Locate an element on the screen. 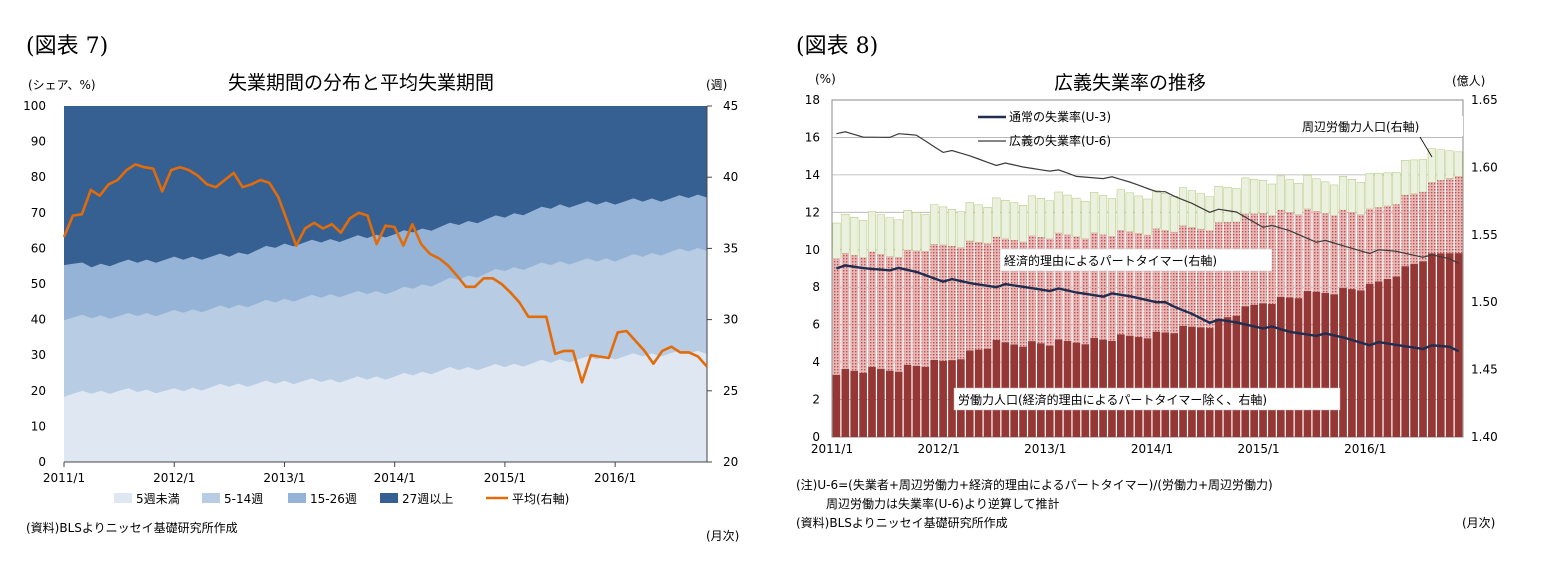 The width and height of the screenshot is (1543, 568). y-right-tick-label: 1.40 is located at coordinates (1484, 437).